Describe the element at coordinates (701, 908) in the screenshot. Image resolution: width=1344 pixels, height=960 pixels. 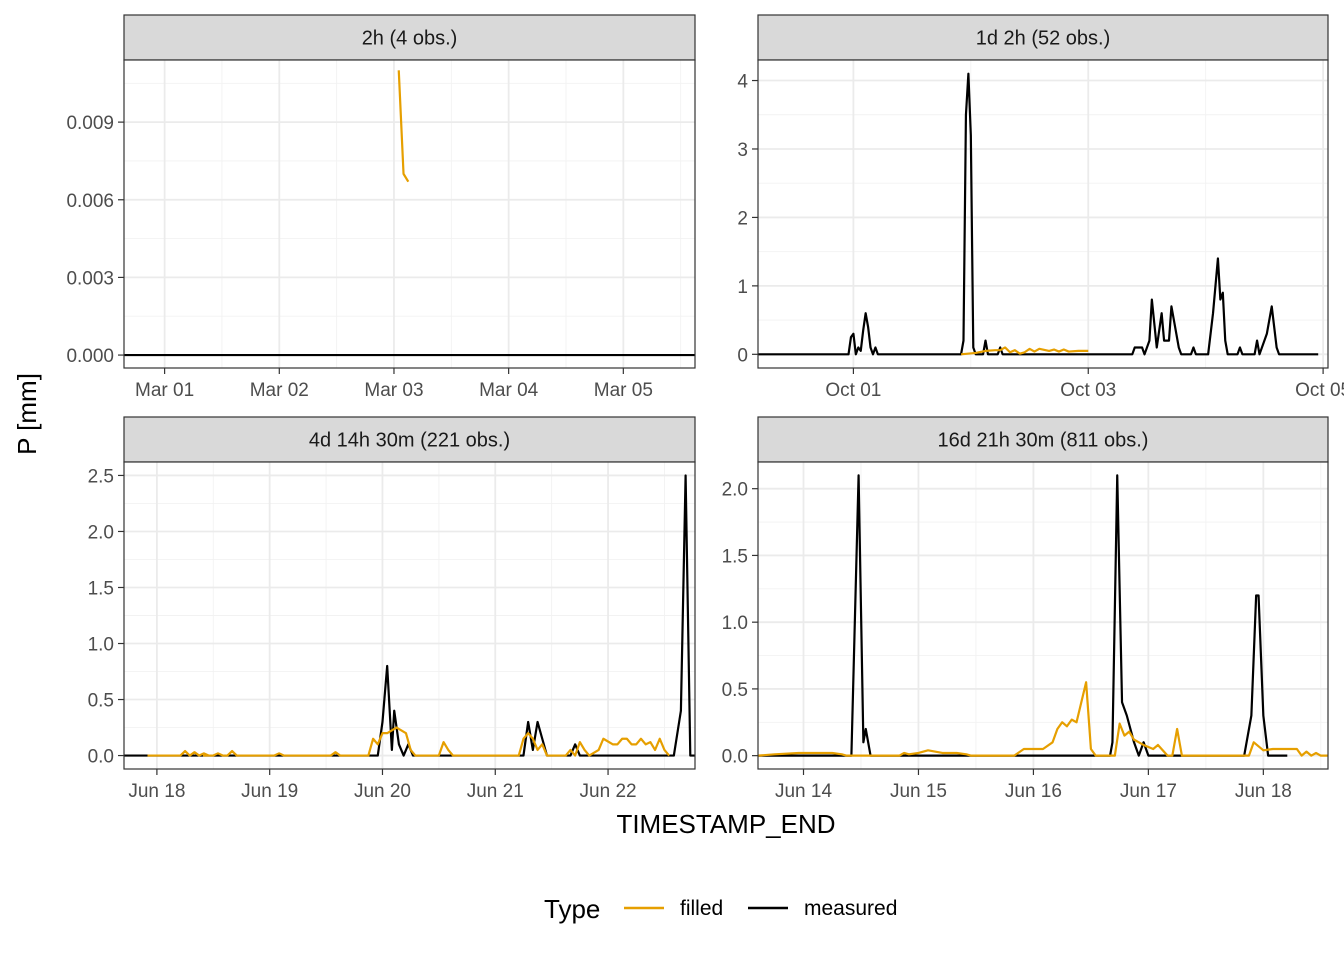
I see `legend-label-filled: filled` at that location.